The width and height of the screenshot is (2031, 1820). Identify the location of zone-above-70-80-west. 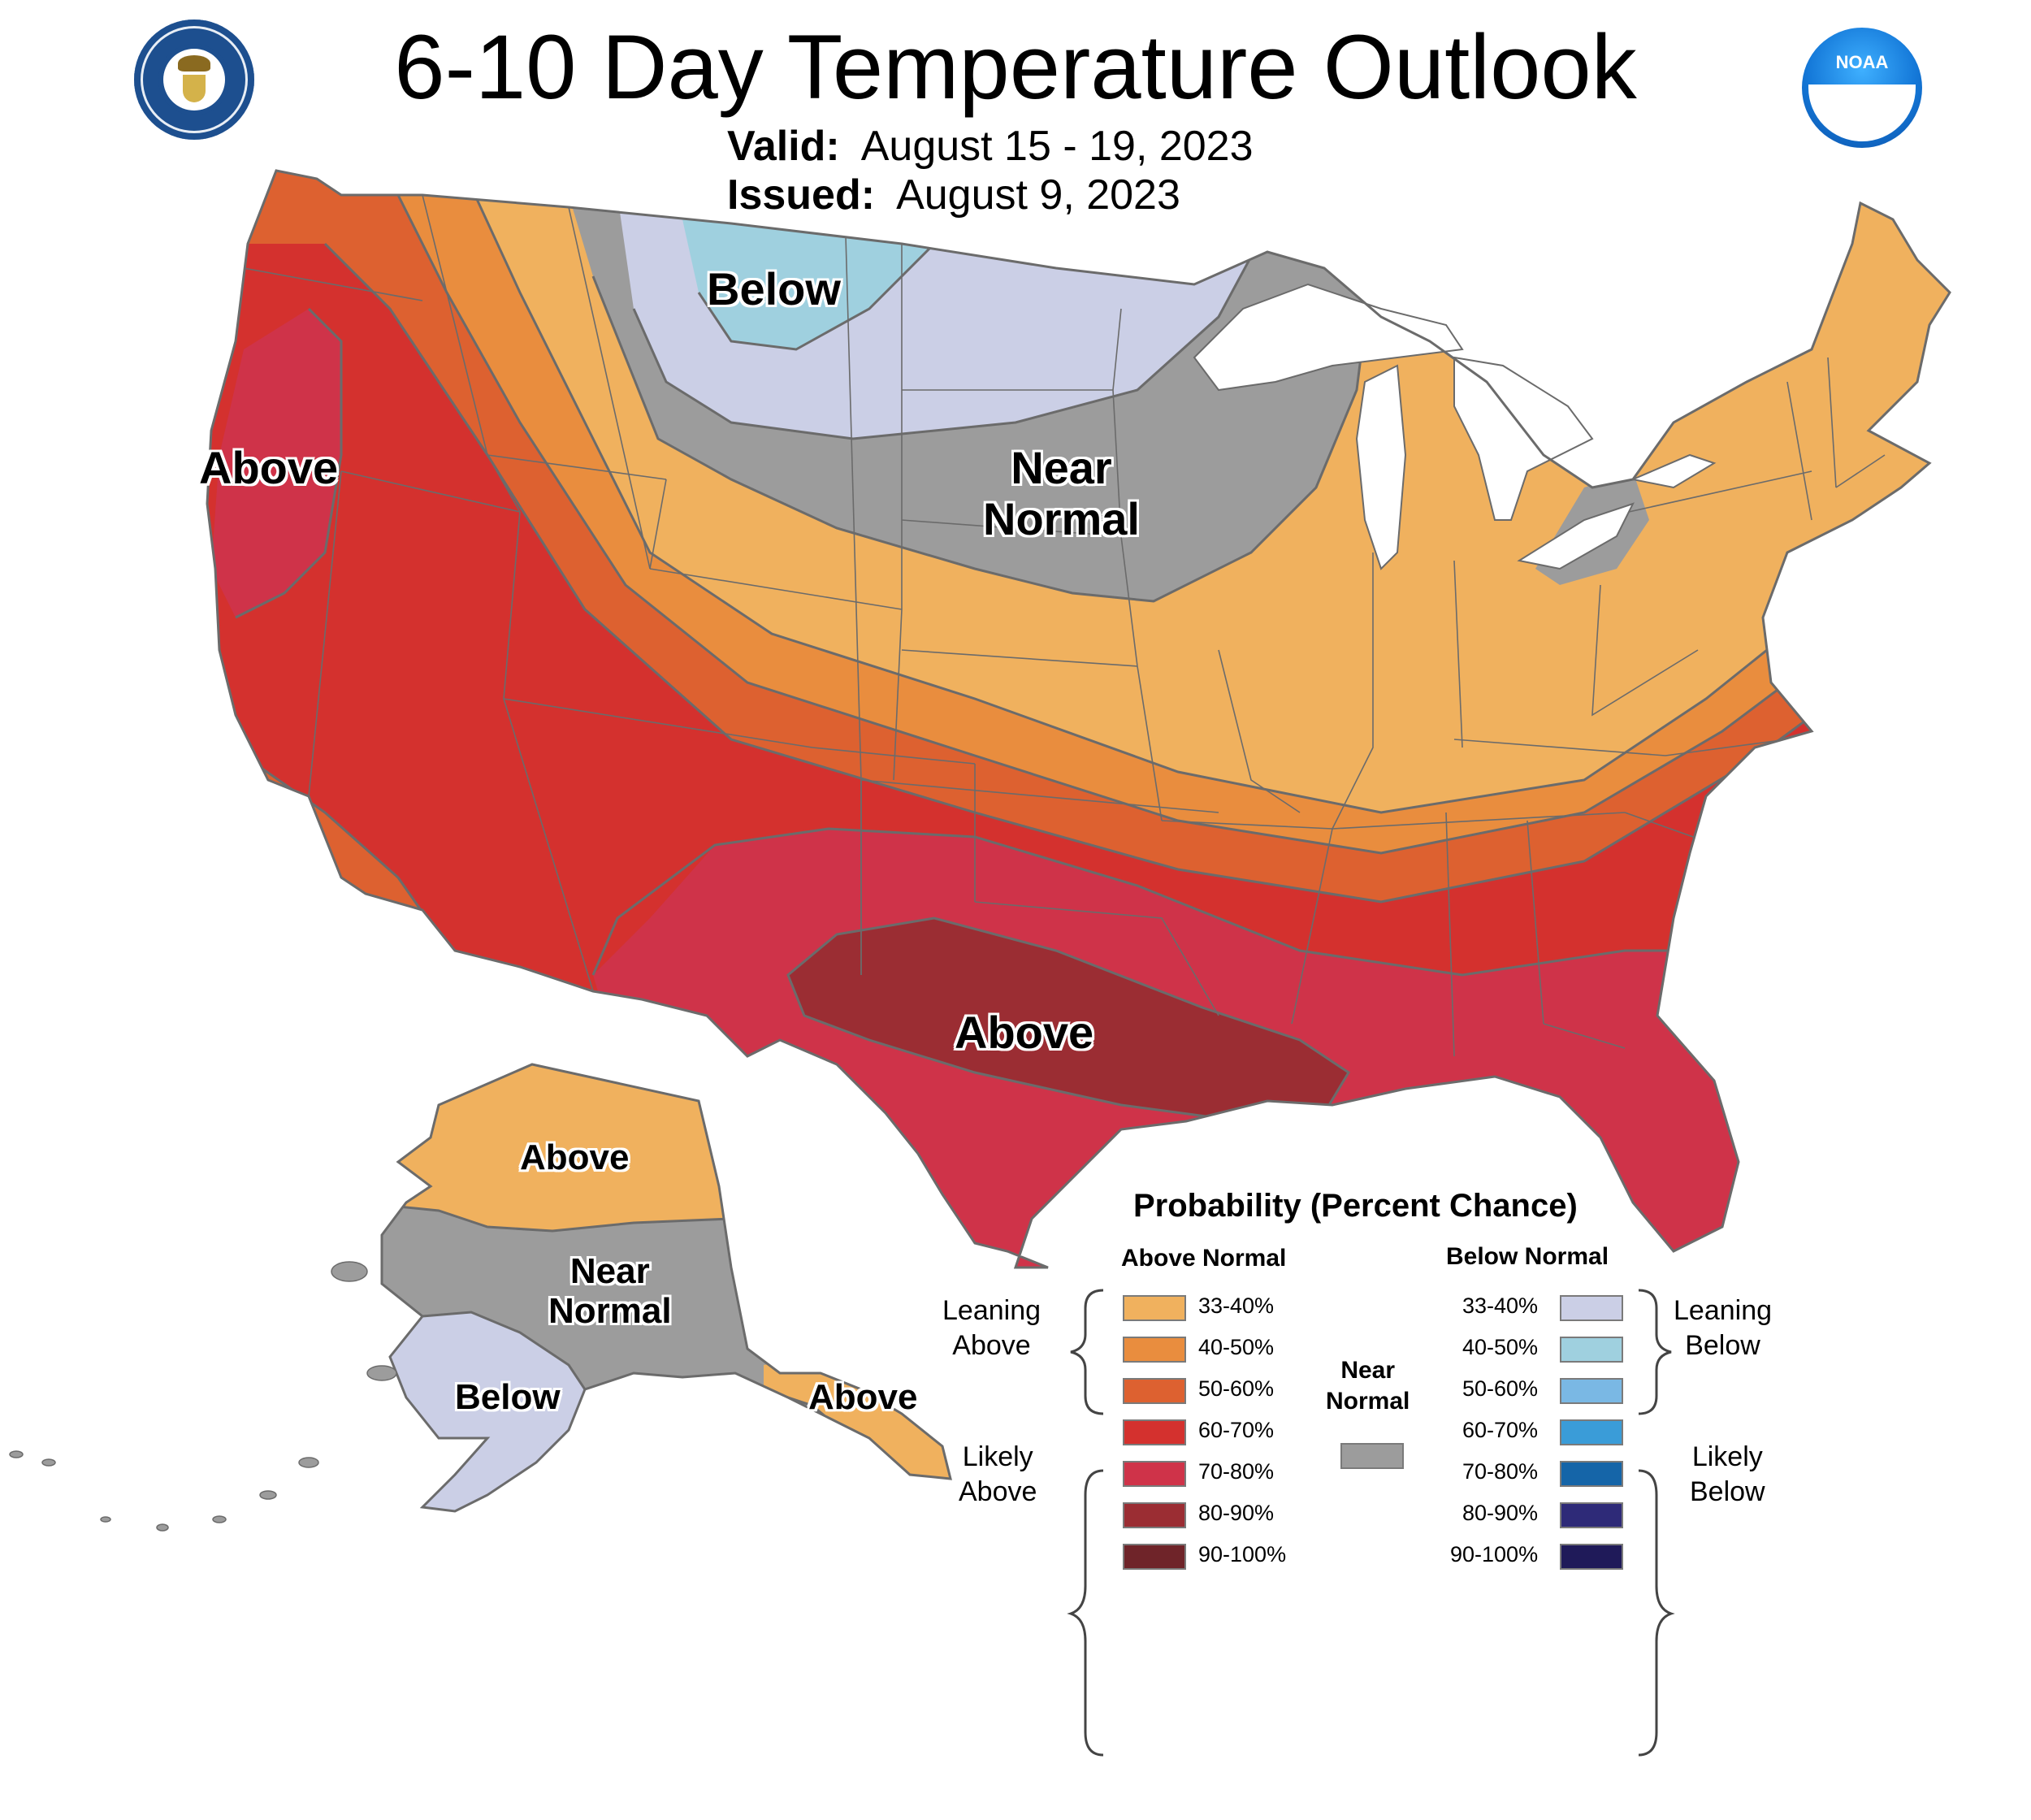
(276, 463).